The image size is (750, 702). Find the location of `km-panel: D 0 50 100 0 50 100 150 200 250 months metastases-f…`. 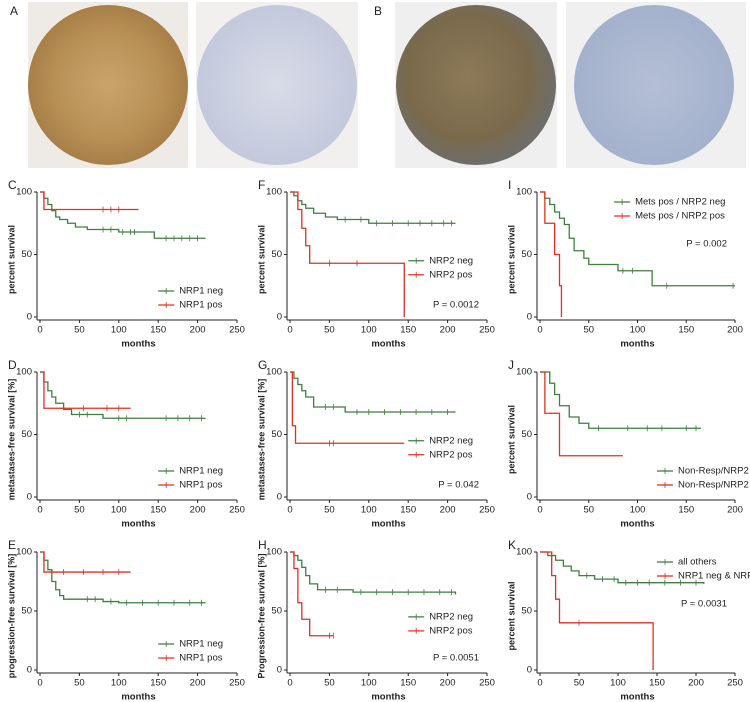

km-panel: D 0 50 100 0 50 100 150 200 250 months metastases-f… is located at coordinates (125, 443).